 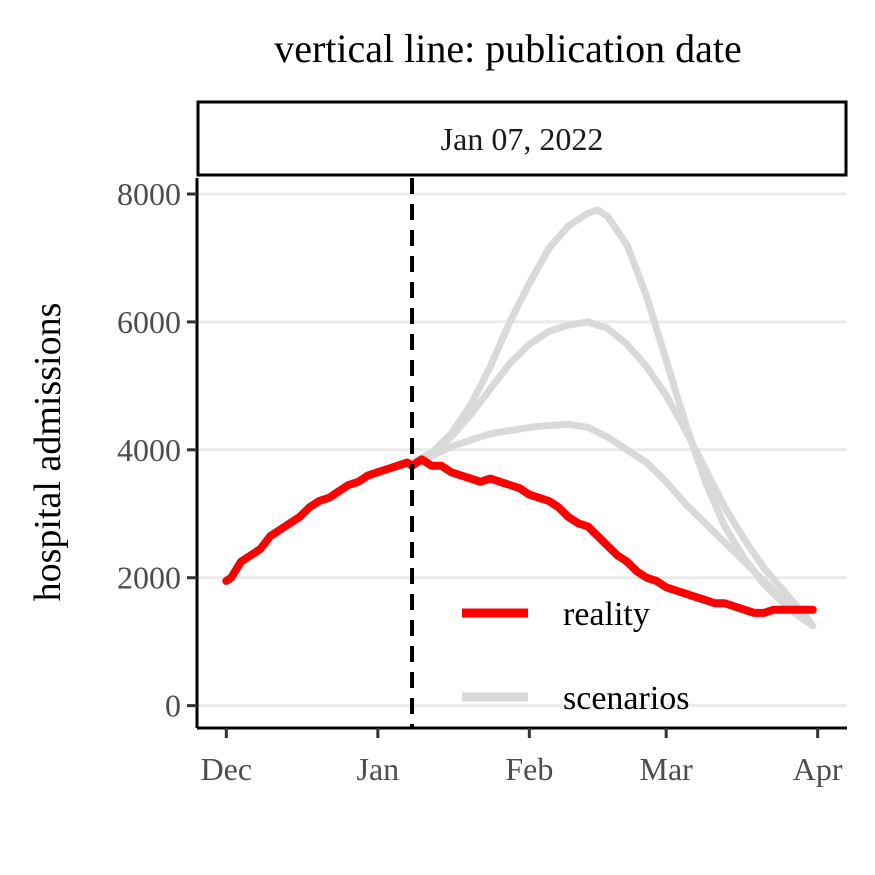 I want to click on y-tick-label: 6000, so click(x=149, y=322).